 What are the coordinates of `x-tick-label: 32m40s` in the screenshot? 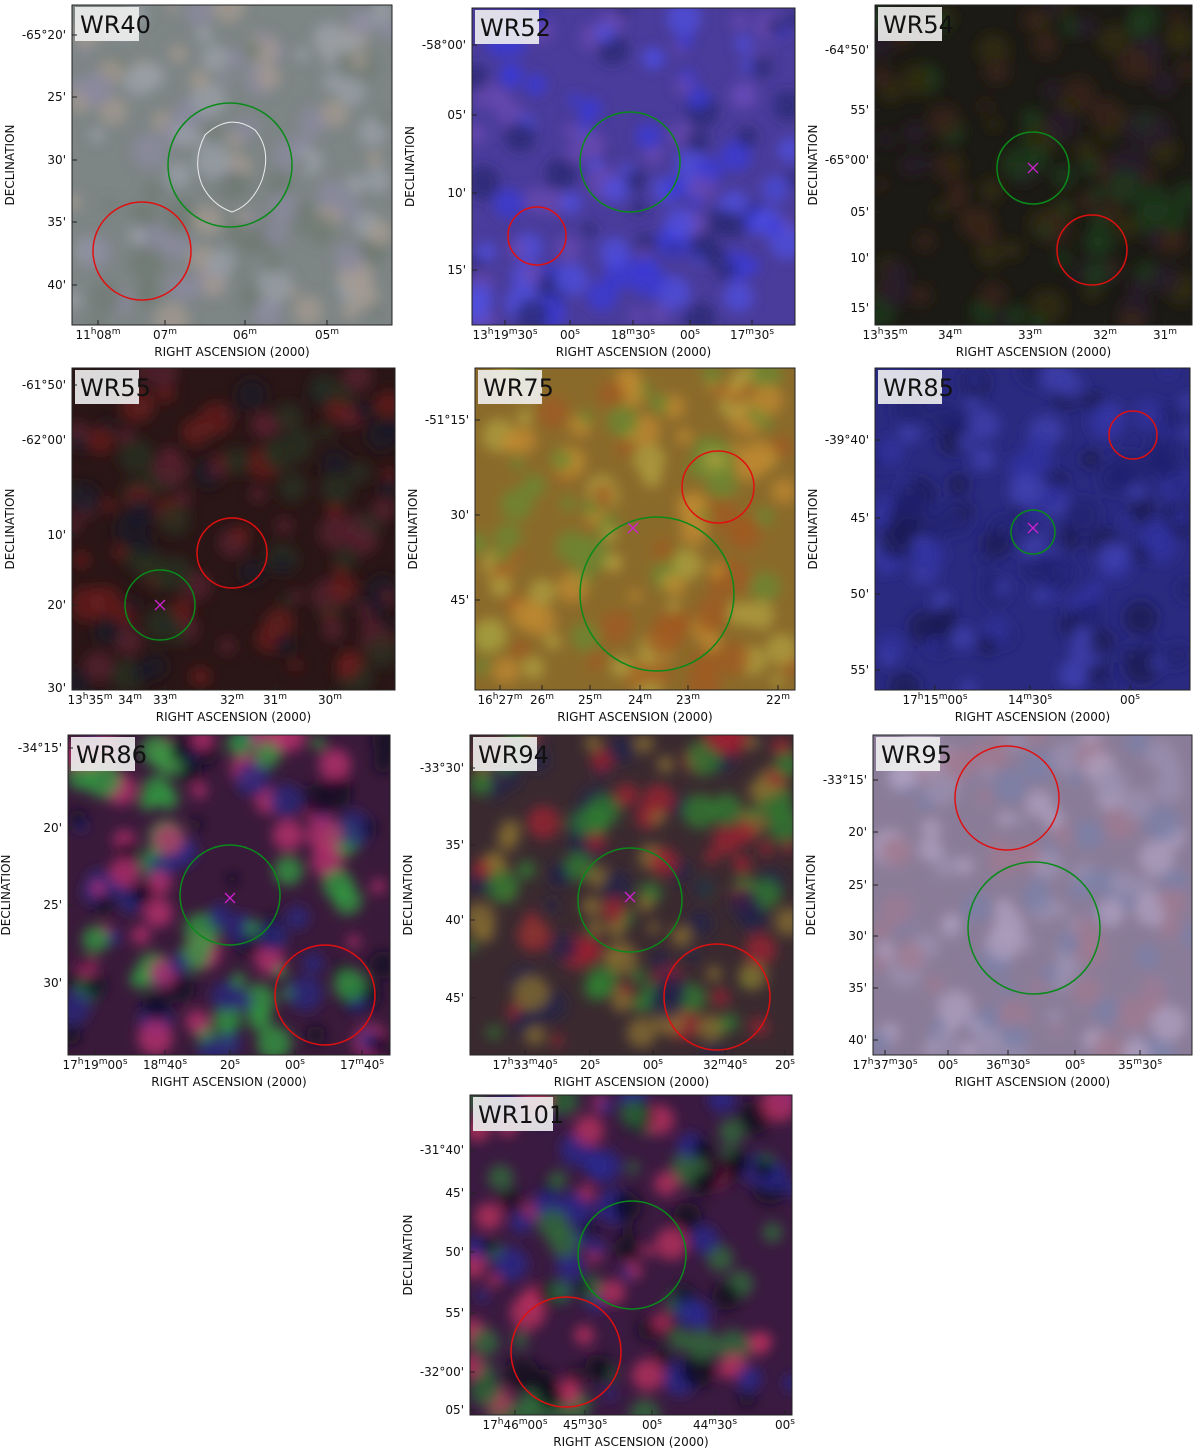 It's located at (725, 1064).